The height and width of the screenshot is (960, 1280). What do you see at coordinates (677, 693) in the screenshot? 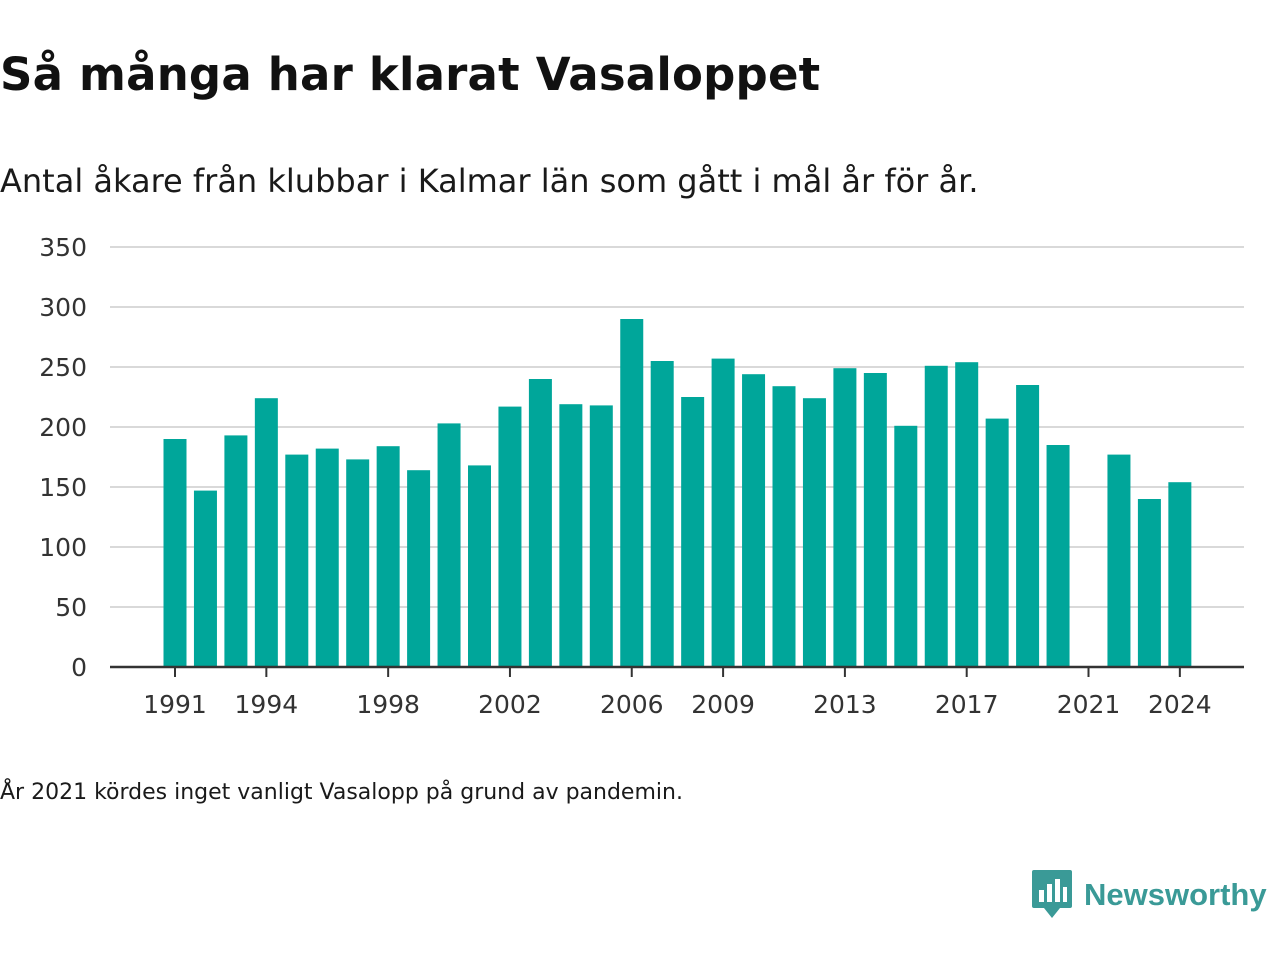
I see `x-axis-ticks: 1991 1994 1998 2002 2006 2009 2013 2017 2021 2024` at bounding box center [677, 693].